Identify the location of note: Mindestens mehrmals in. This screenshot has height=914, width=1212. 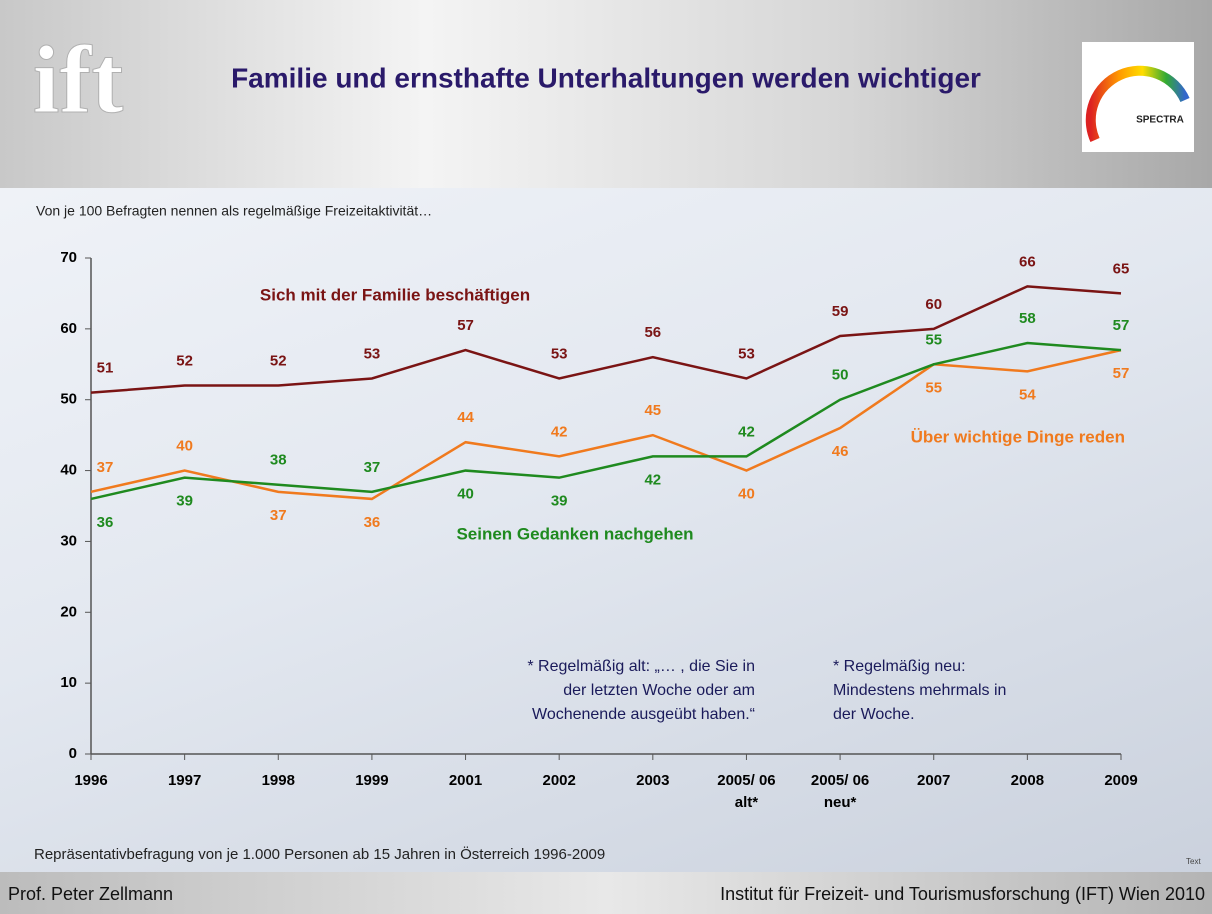
(919, 690).